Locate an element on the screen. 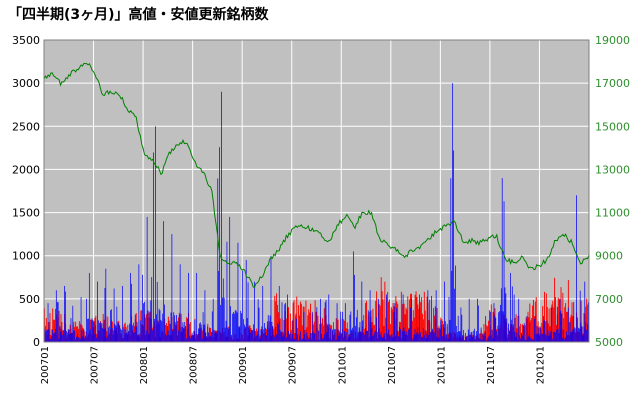 The width and height of the screenshot is (640, 400). y-right-tick-label: 7000 is located at coordinates (609, 299).